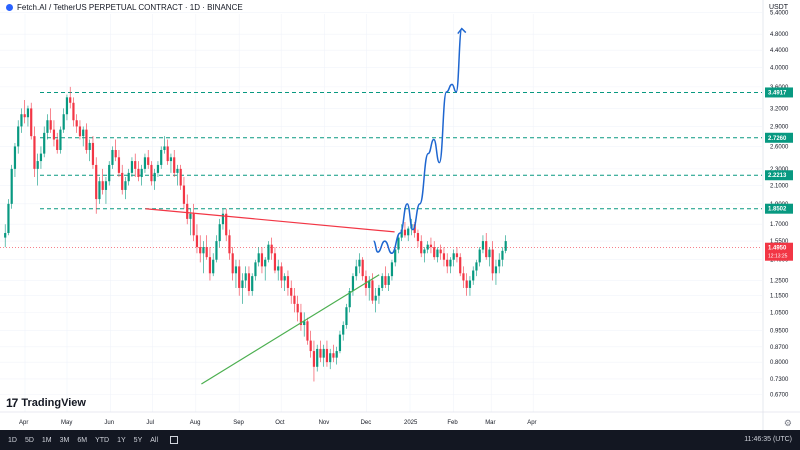 This screenshot has width=800, height=450. I want to click on timeframe-ytd-button: YTD, so click(102, 440).